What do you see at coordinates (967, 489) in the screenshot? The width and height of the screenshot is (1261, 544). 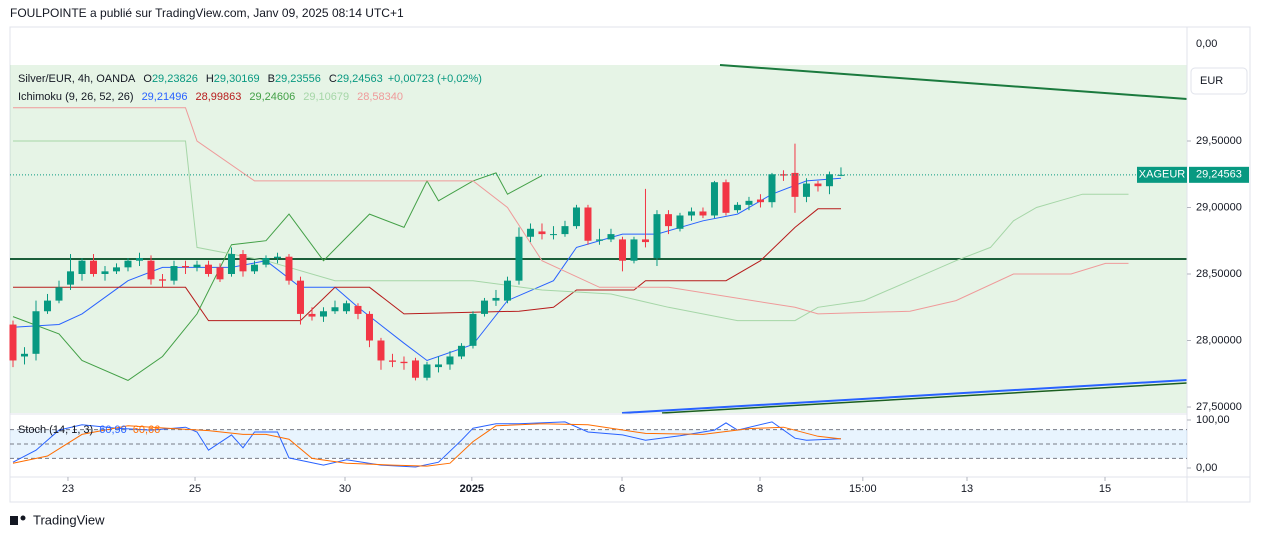 I see `x-tick-label: 13` at bounding box center [967, 489].